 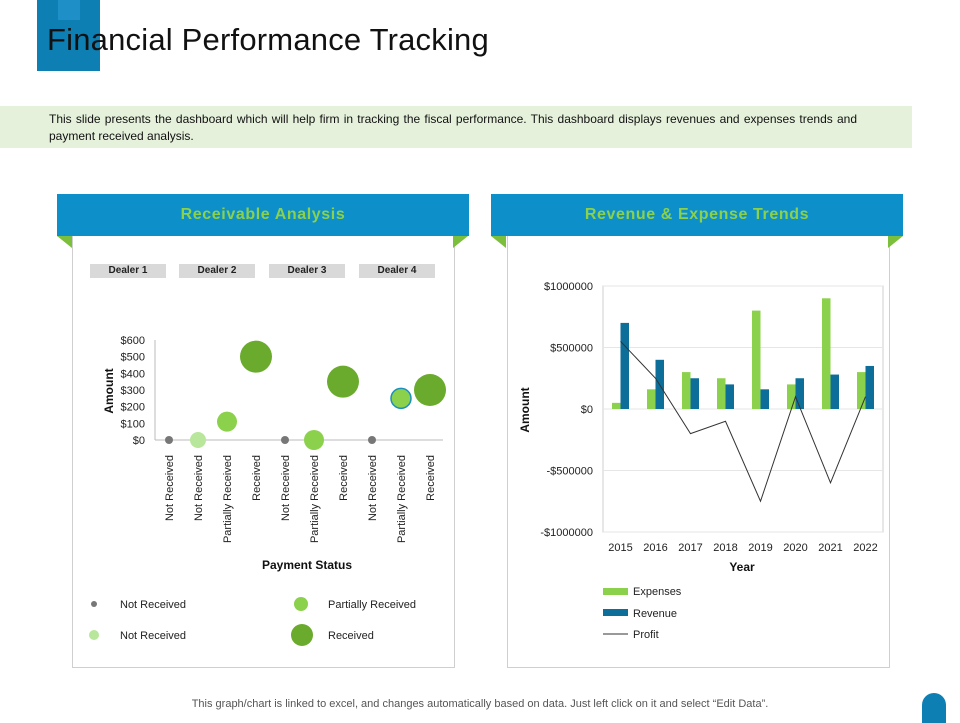 I want to click on y-tick-label: -$500000, so click(x=570, y=472).